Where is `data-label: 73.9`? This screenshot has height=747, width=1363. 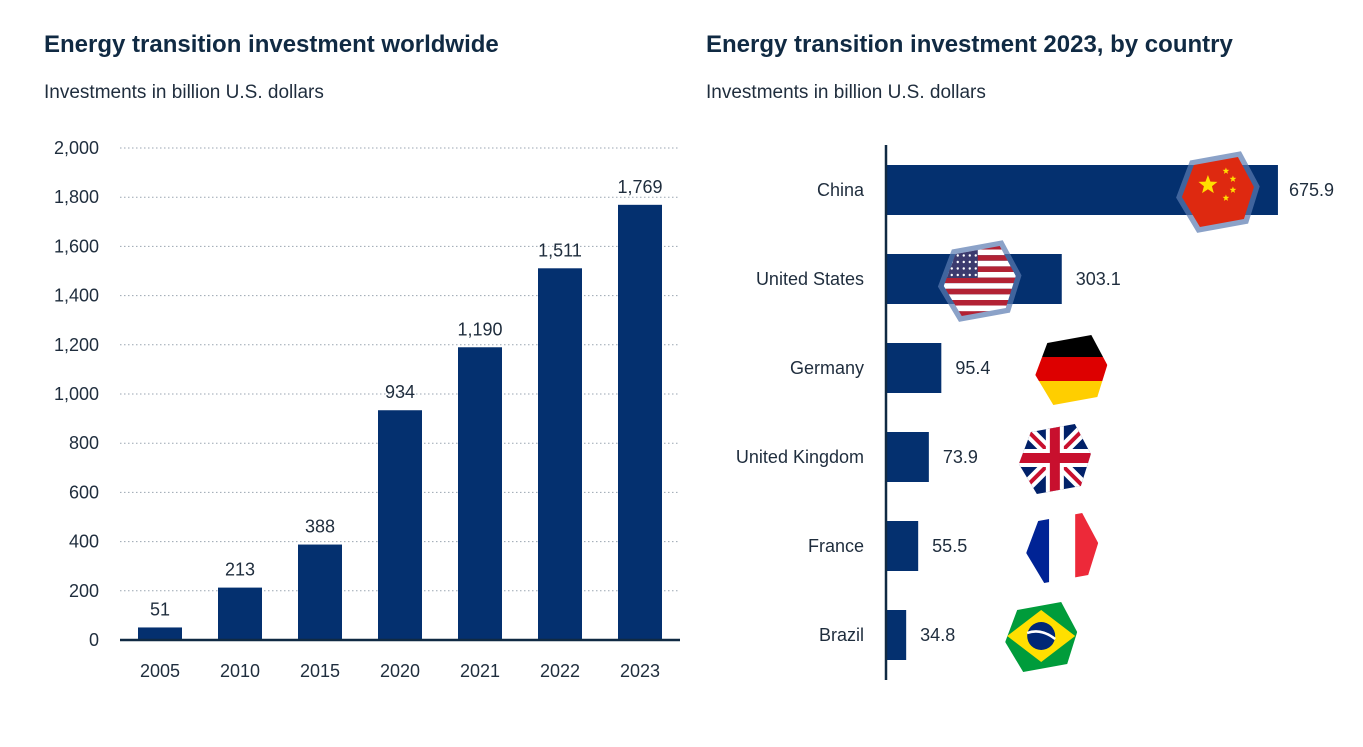
data-label: 73.9 is located at coordinates (960, 457).